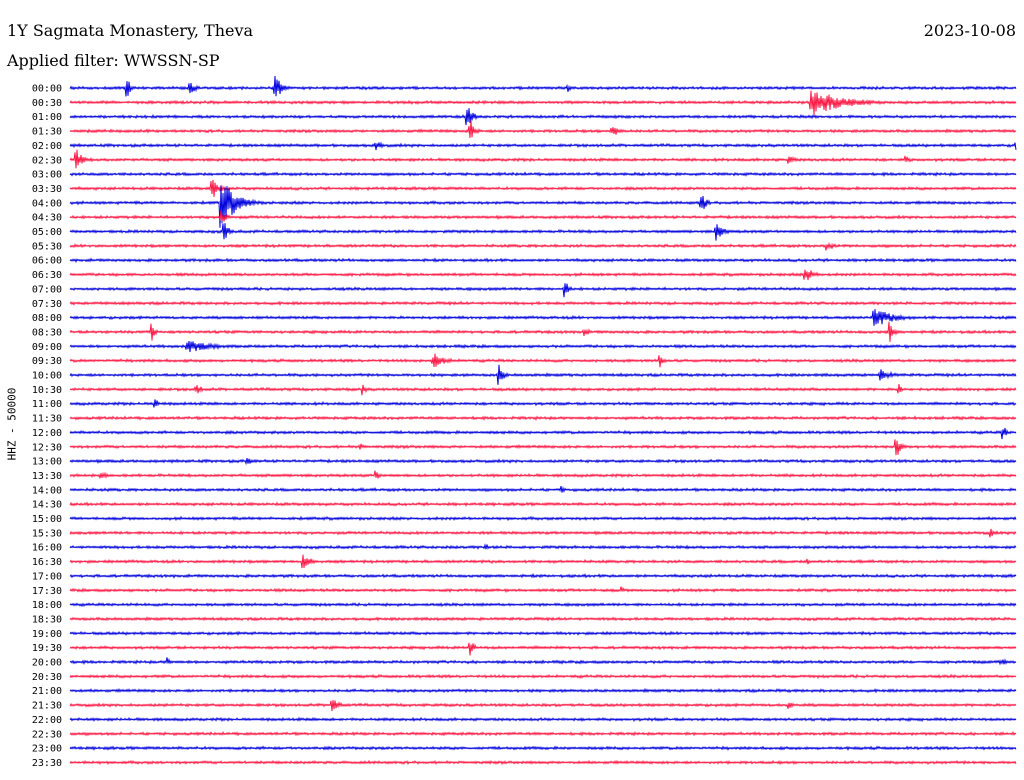 The width and height of the screenshot is (1024, 780). Describe the element at coordinates (969, 30) in the screenshot. I see `date-label: 2023-10-08` at that location.